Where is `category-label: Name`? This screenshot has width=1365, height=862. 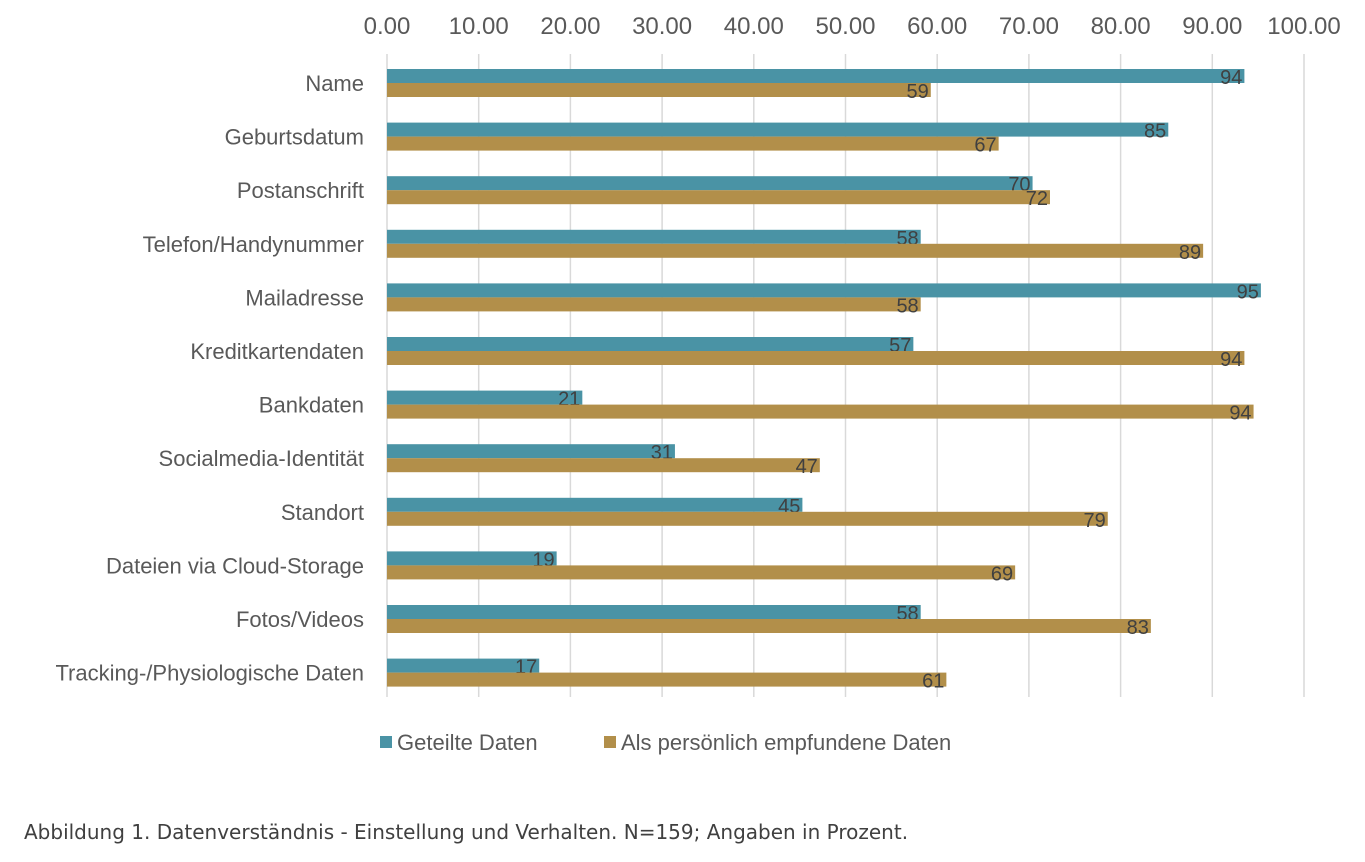
category-label: Name is located at coordinates (334, 83).